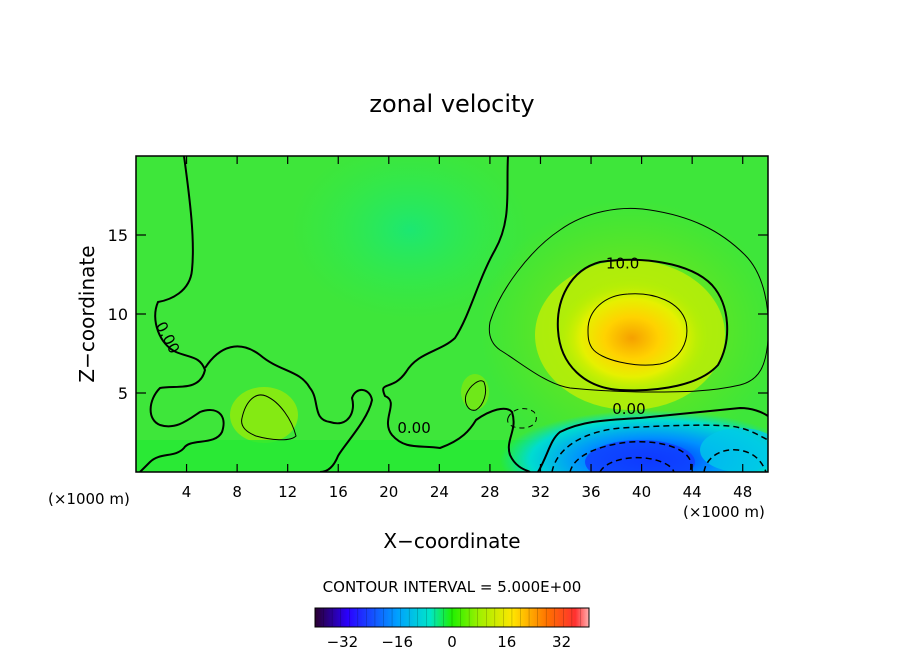  What do you see at coordinates (118, 314) in the screenshot?
I see `y-tick-label: 10` at bounding box center [118, 314].